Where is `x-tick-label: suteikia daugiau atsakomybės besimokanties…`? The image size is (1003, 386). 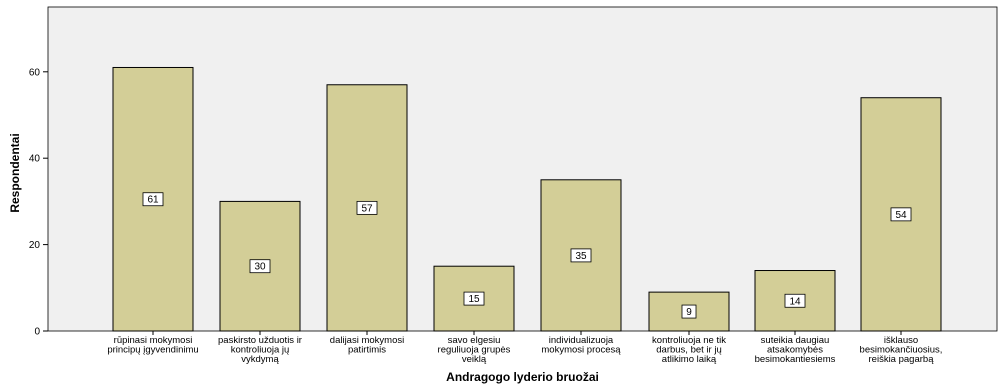
x-tick-label: suteikia daugiau atsakomybės besimokanties… is located at coordinates (795, 350).